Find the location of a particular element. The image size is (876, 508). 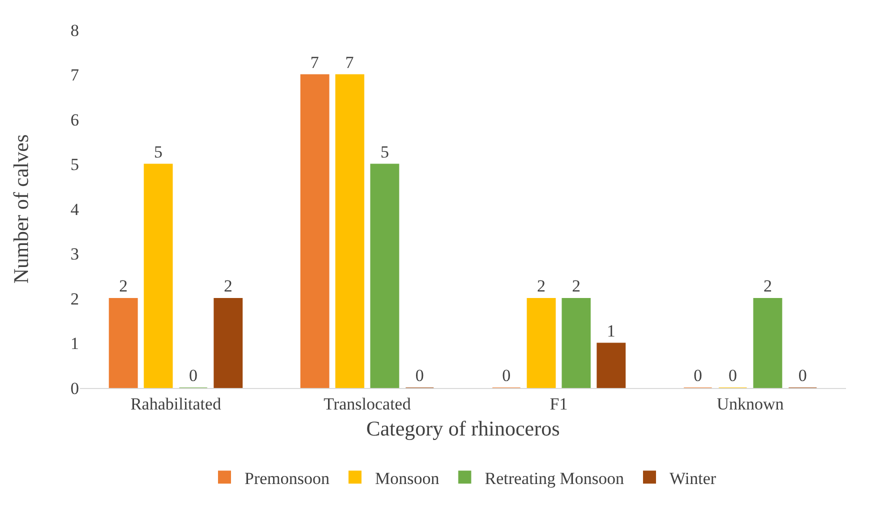

y-tick-label: 5 is located at coordinates (74, 164).